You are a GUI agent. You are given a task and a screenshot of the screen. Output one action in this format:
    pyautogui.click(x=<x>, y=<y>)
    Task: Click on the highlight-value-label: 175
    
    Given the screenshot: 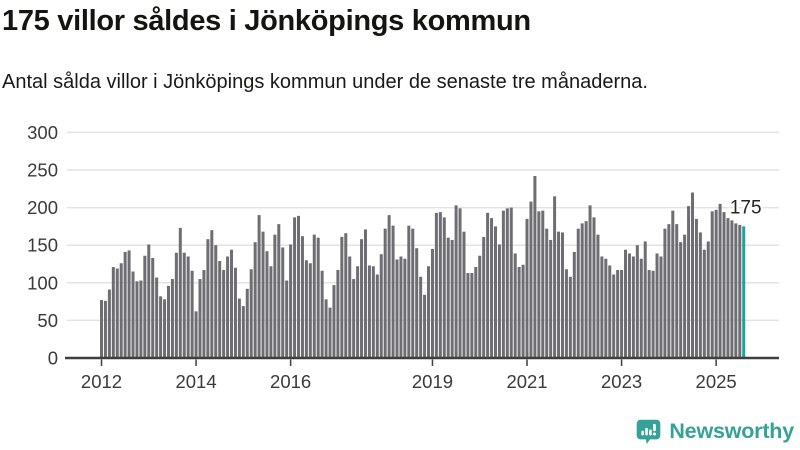 What is the action you would take?
    pyautogui.click(x=746, y=207)
    